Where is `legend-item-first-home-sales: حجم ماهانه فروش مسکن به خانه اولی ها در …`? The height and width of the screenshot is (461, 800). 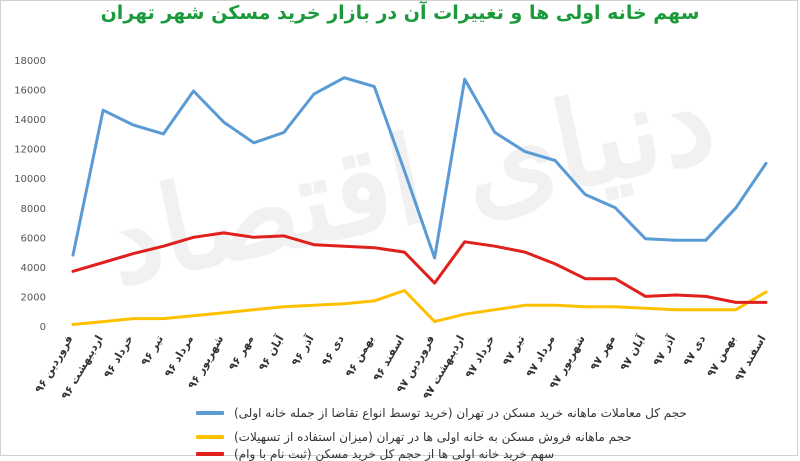 legend-item-first-home-sales: حجم ماهانه فروش مسکن به خانه اولی ها در … is located at coordinates (476, 437).